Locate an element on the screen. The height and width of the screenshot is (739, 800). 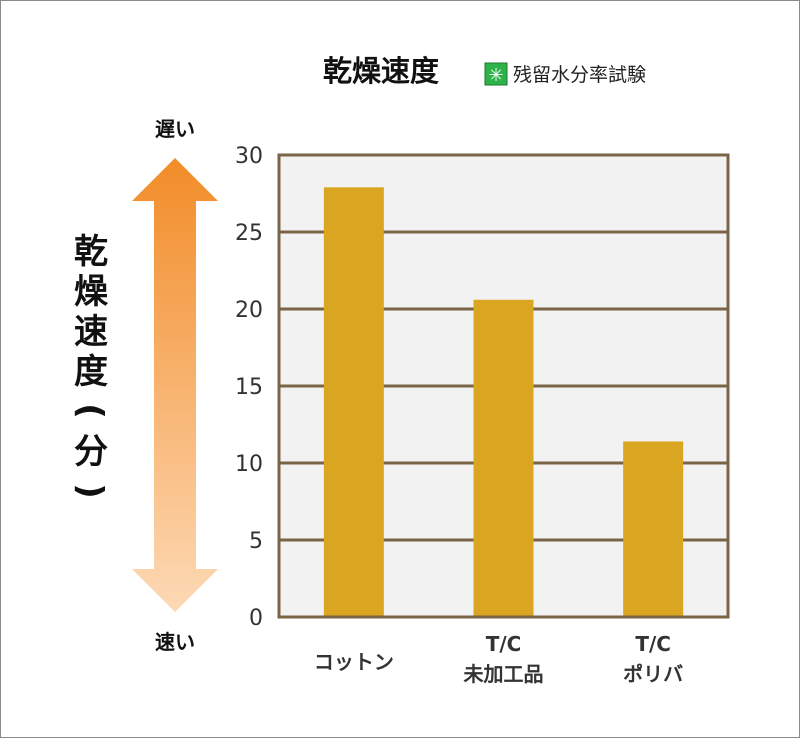
y-tick-label: 15 is located at coordinates (249, 387).